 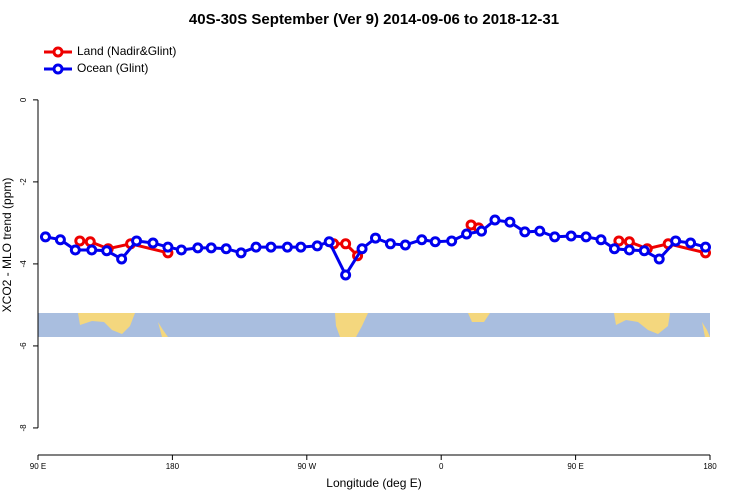 I want to click on legend-label: Ocean (Glint), so click(x=112, y=68).